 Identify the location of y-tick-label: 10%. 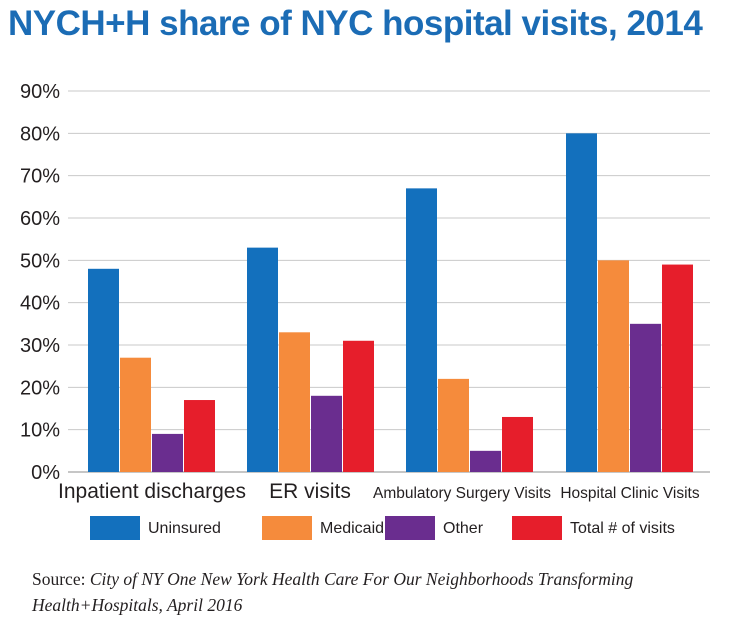
(40, 431).